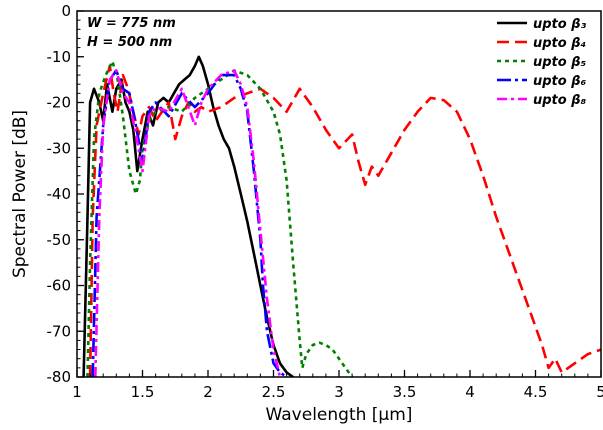  What do you see at coordinates (131, 23) in the screenshot?
I see `annotation-width: W = 775 nm` at bounding box center [131, 23].